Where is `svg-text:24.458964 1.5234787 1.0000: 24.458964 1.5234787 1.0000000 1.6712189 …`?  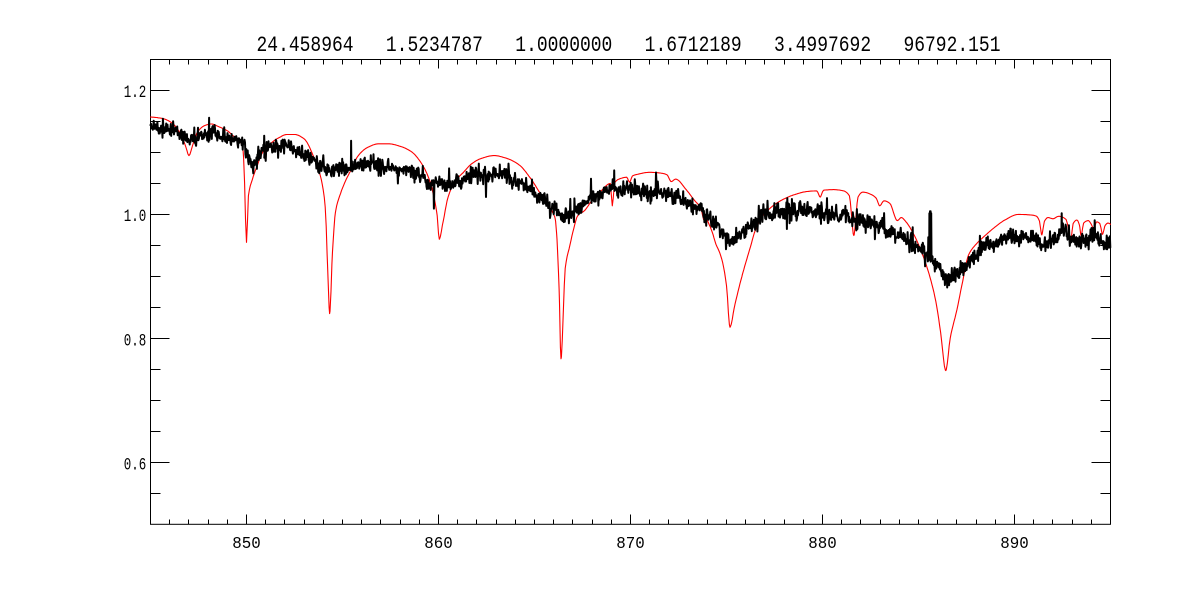 svg-text:24.458964 1.5234787 1.0000: 24.458964 1.5234787 1.0000000 1.6712189 … is located at coordinates (629, 45).